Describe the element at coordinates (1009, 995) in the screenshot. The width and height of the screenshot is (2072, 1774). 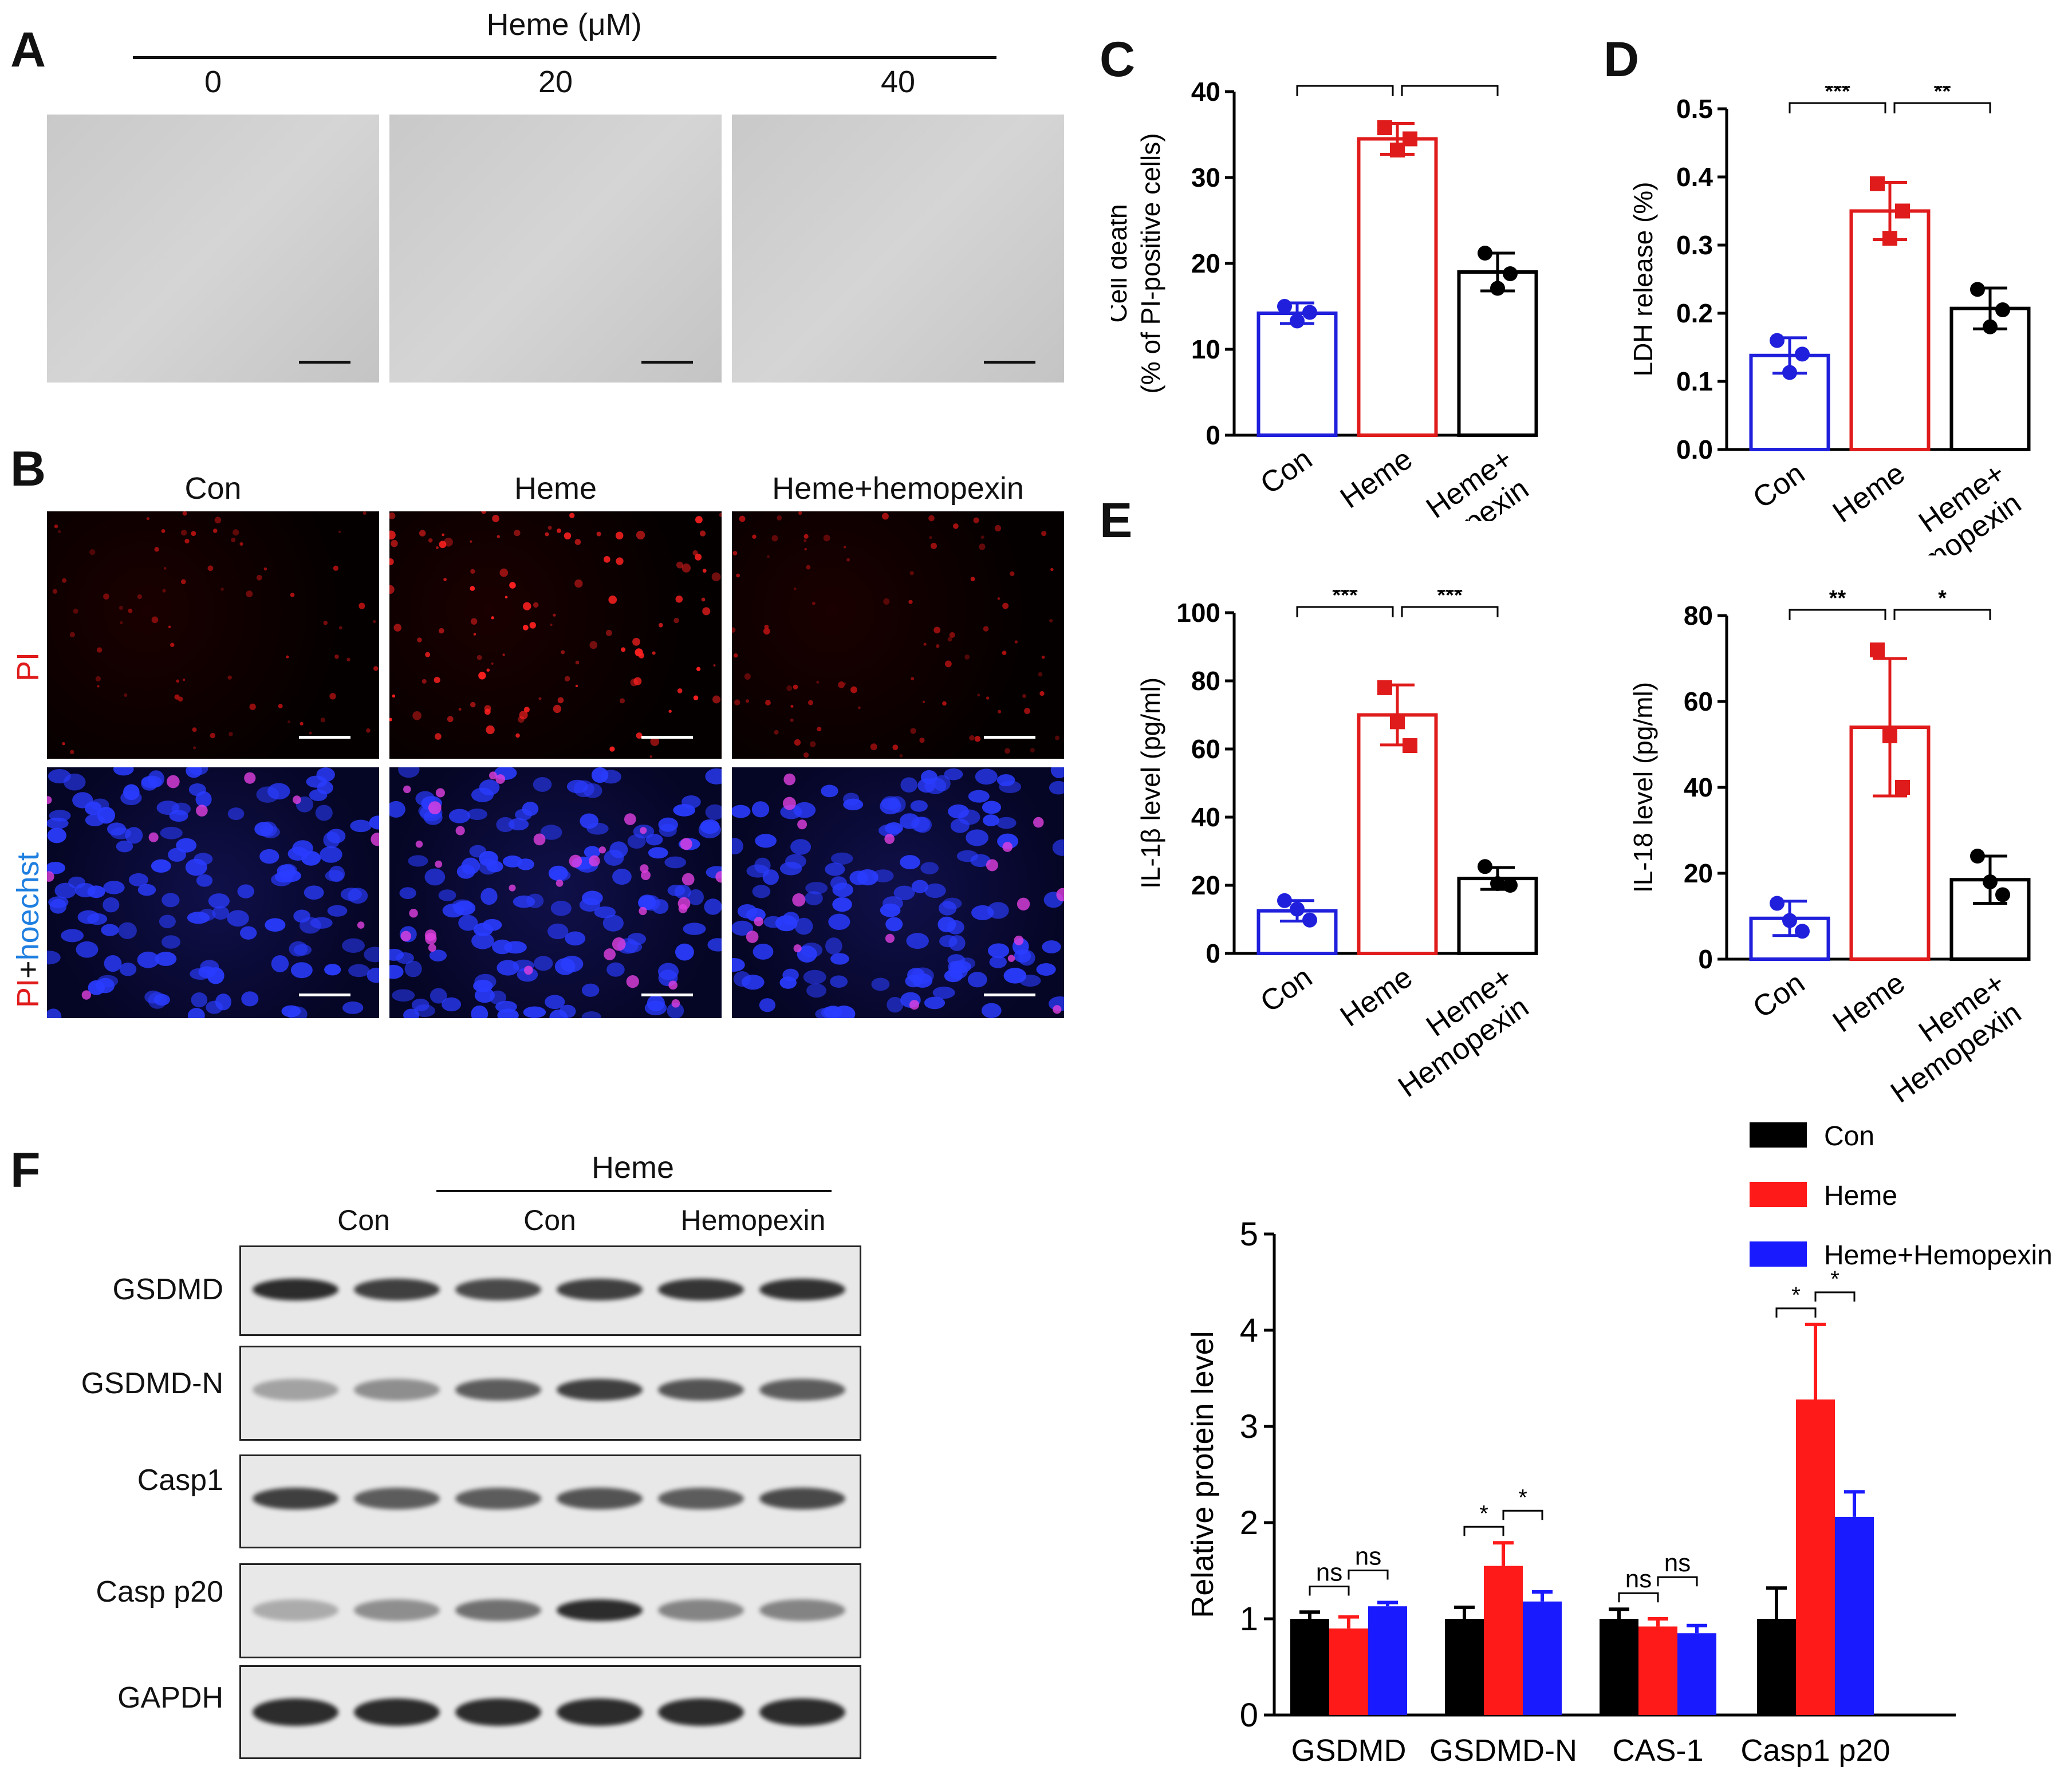
I see `scale-bar` at that location.